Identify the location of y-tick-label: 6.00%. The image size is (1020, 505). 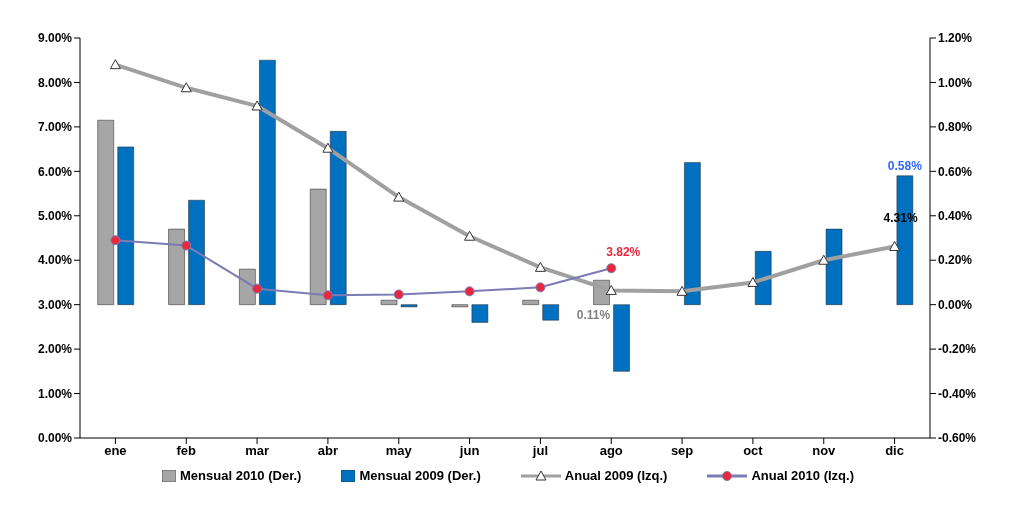
(55, 171).